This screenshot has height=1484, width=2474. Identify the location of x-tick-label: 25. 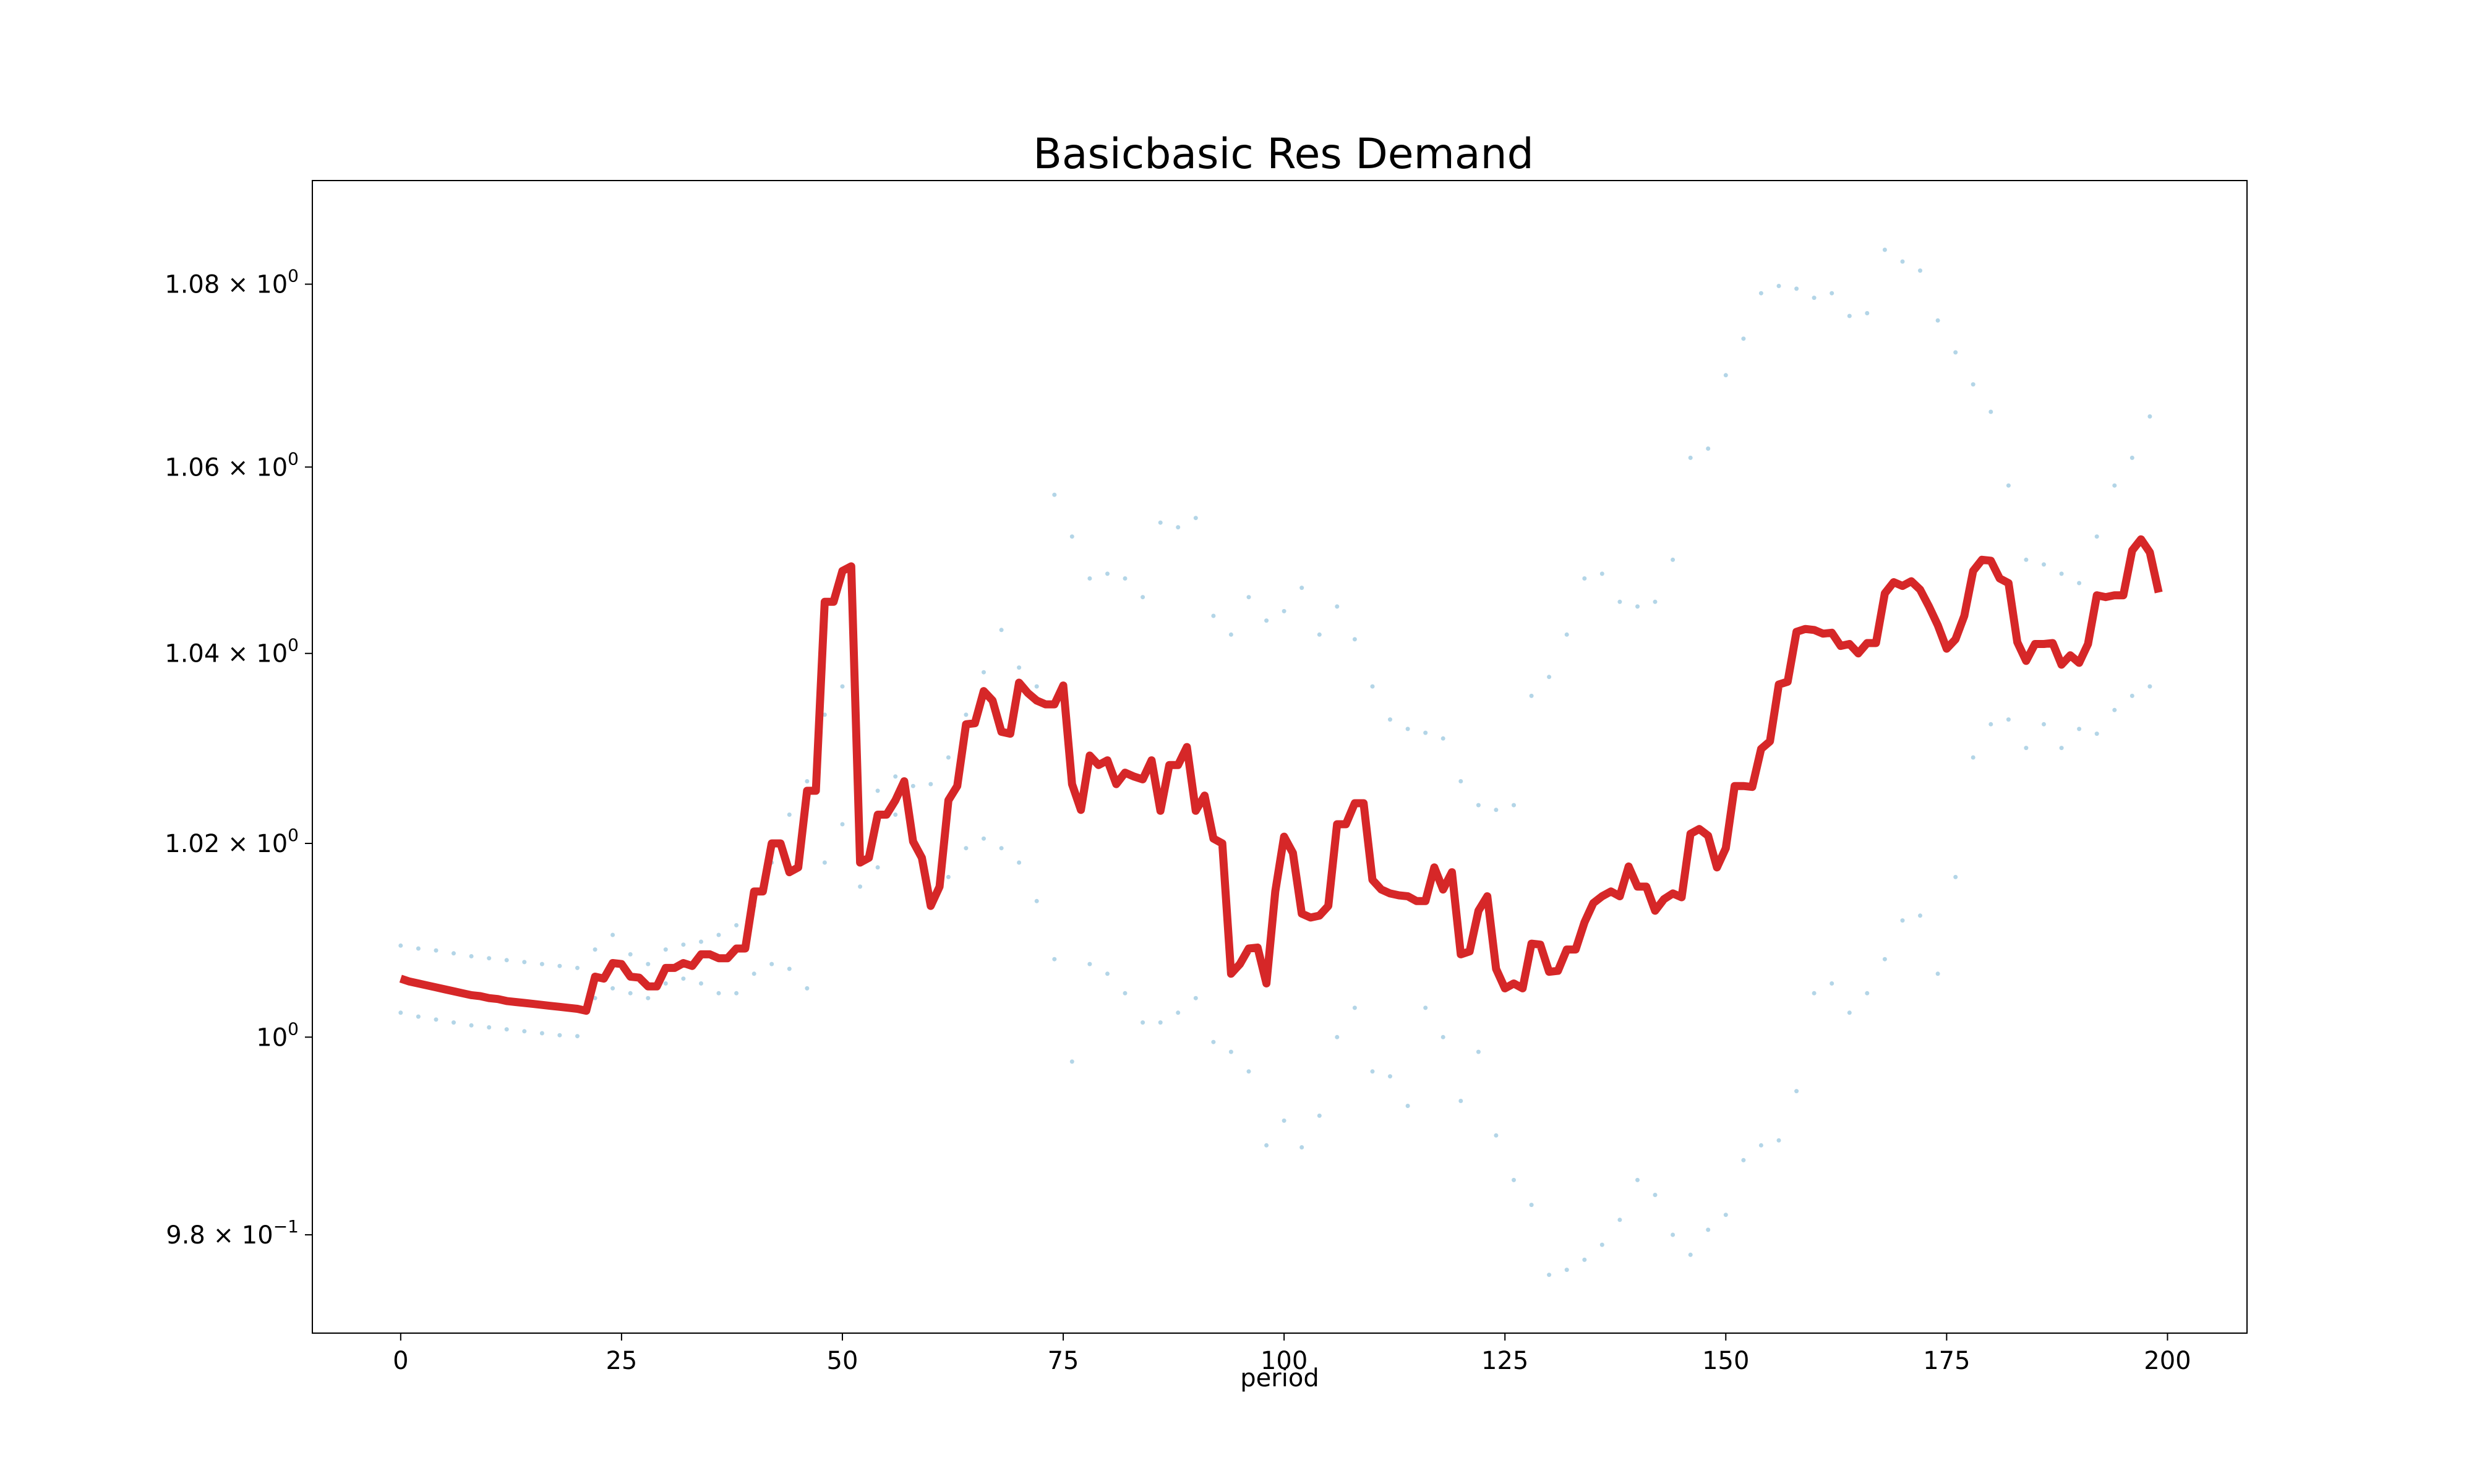
(621, 1361).